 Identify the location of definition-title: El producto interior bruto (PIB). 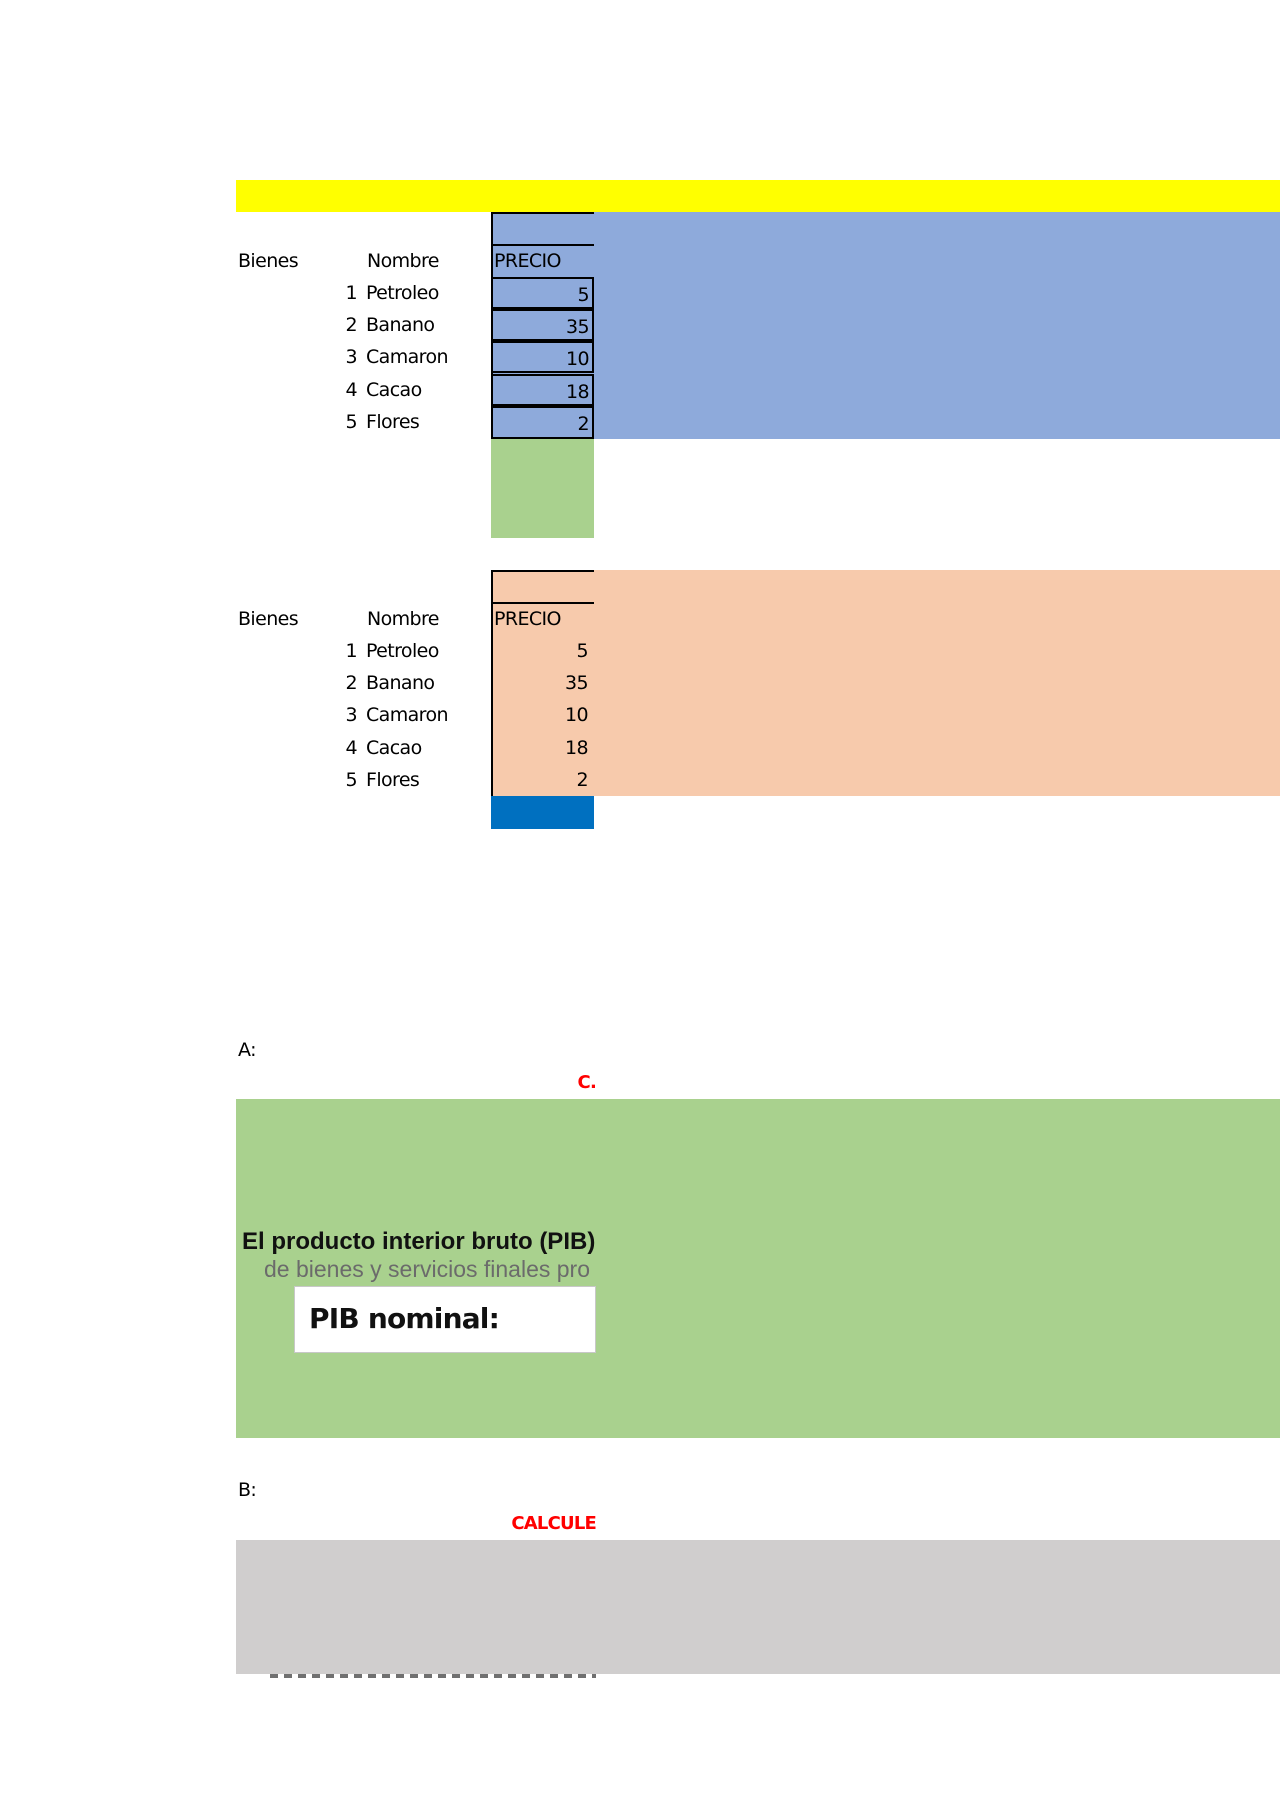
(419, 1241).